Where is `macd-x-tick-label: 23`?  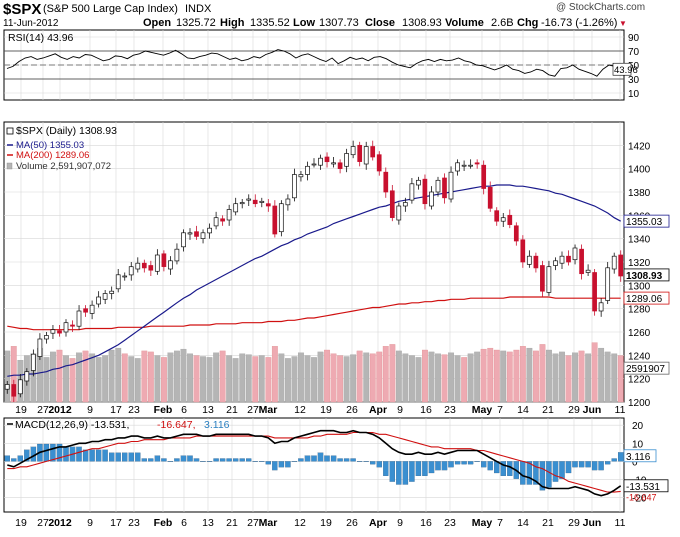 macd-x-tick-label: 23 is located at coordinates (450, 523).